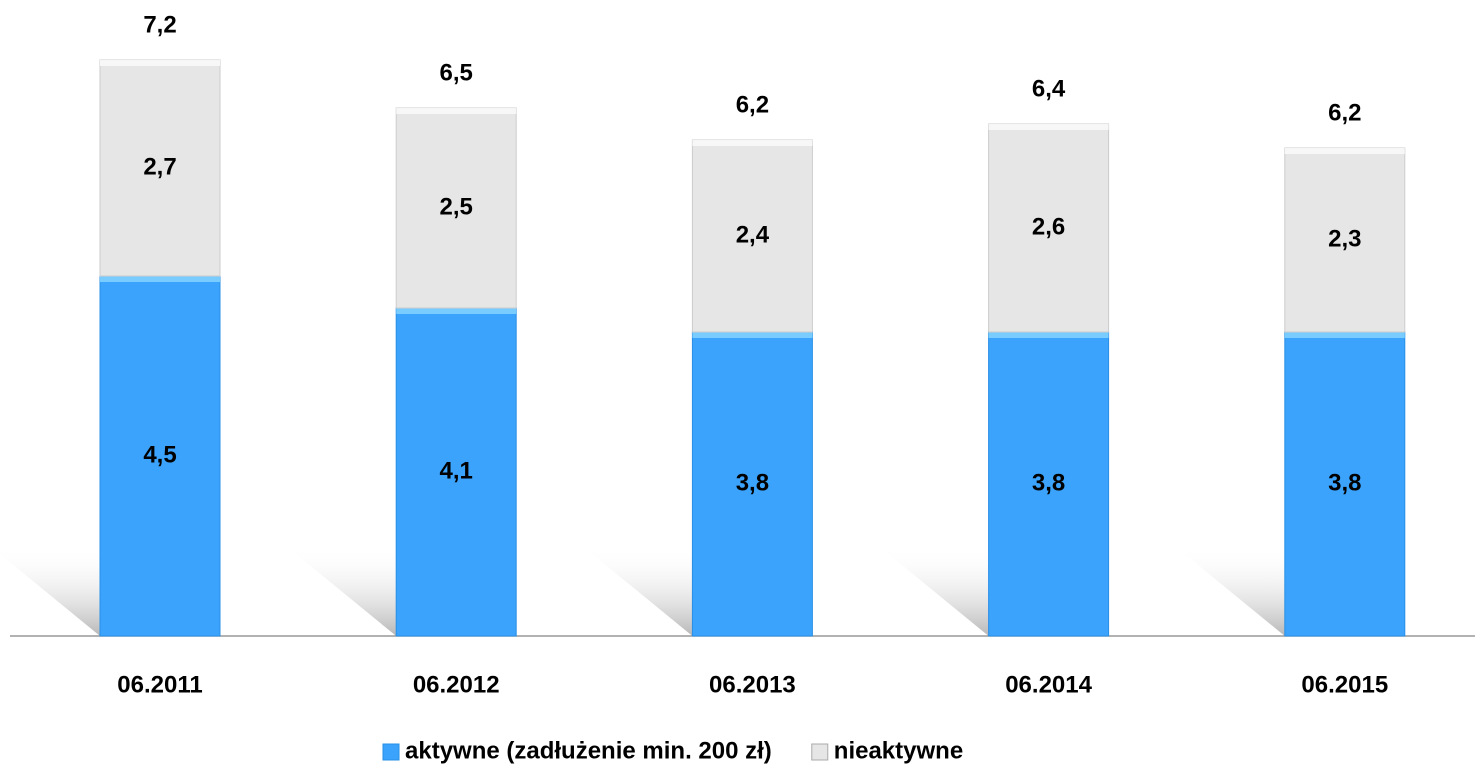 The width and height of the screenshot is (1475, 774). What do you see at coordinates (588, 750) in the screenshot?
I see `legend-label: aktywne (zadłużenie min. 200 zł)` at bounding box center [588, 750].